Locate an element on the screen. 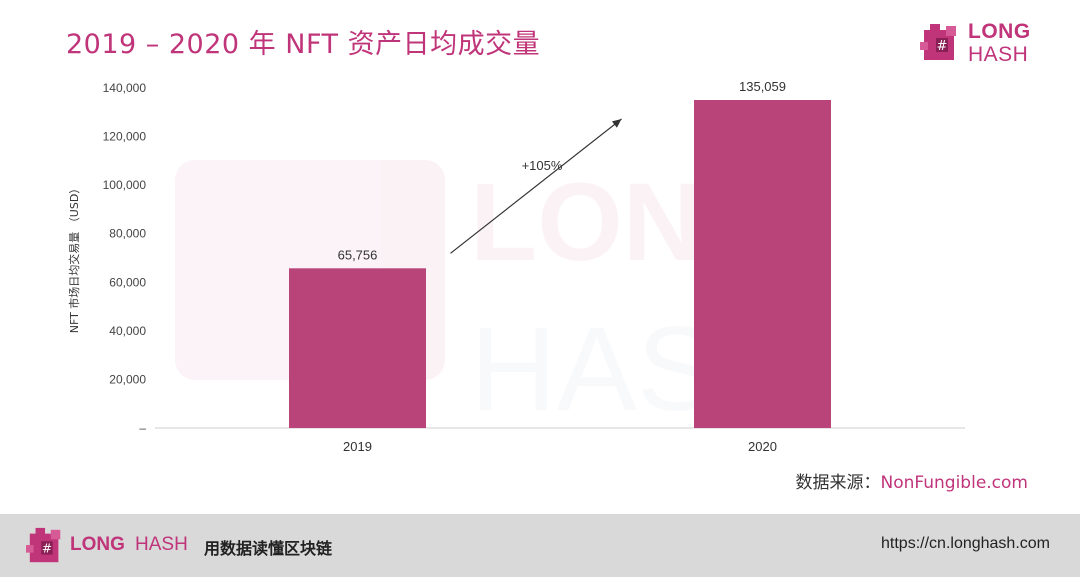 This screenshot has width=1080, height=577. footer-slogan: 用数据读懂区块链 is located at coordinates (268, 548).